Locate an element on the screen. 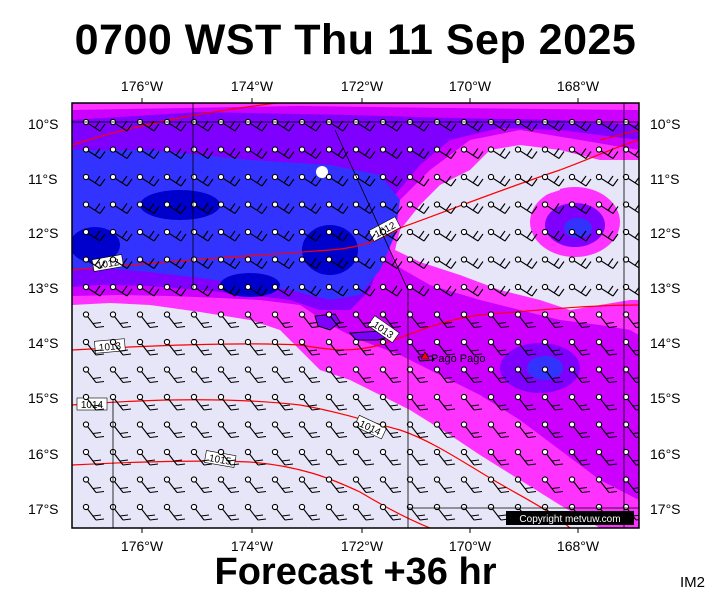  isobar-line is located at coordinates (251, 494).